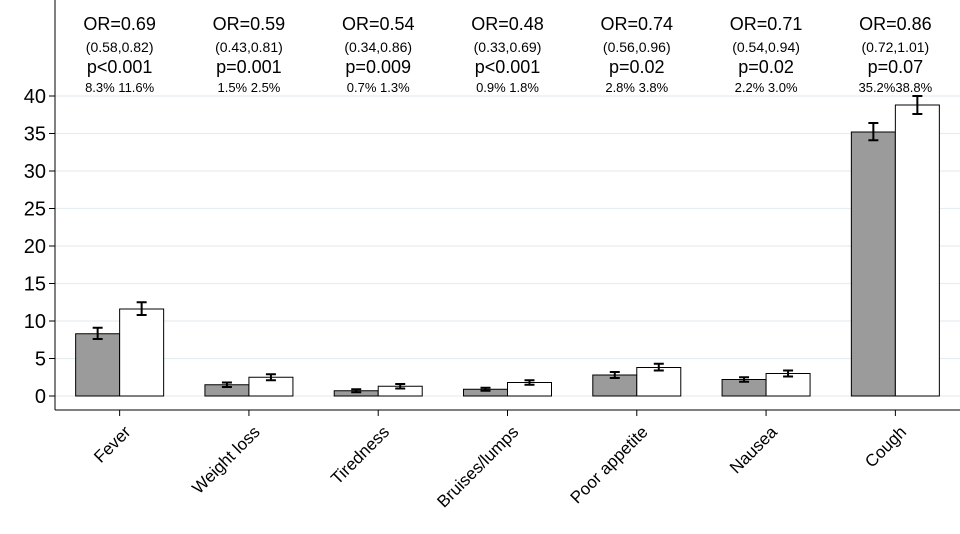 The width and height of the screenshot is (960, 534). Describe the element at coordinates (35, 97) in the screenshot. I see `y-tick-label: 40` at that location.